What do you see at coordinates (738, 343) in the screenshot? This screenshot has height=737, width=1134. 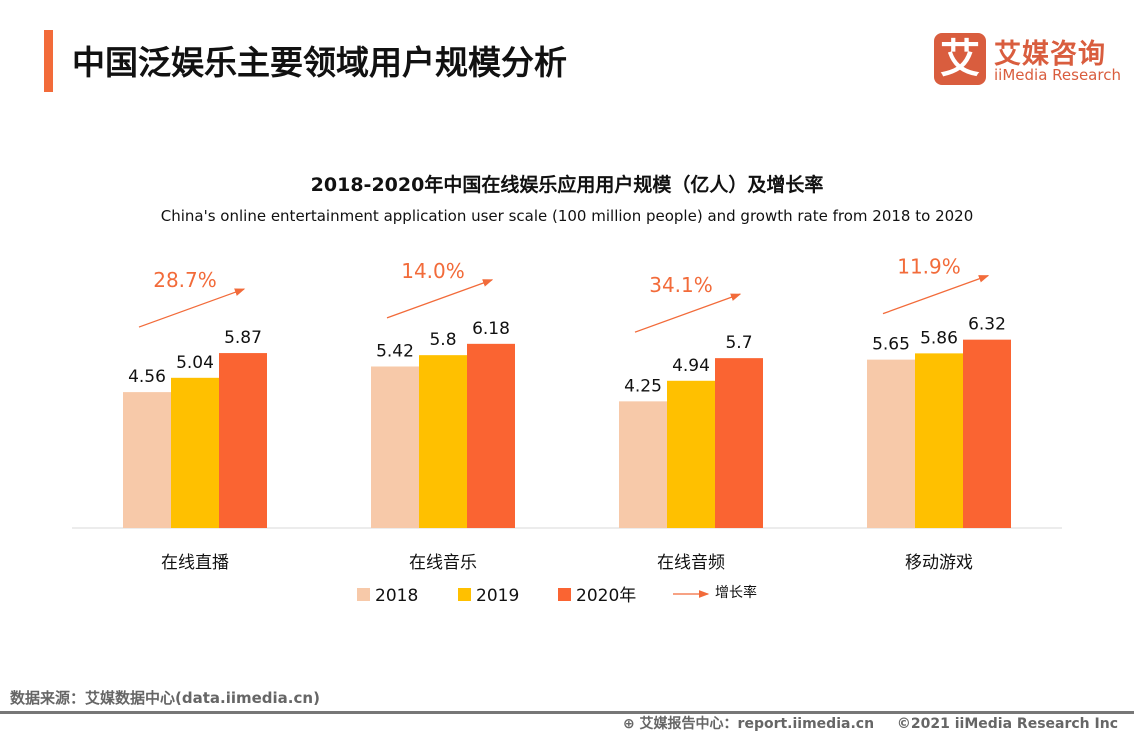 I see `data-label: 5.7` at bounding box center [738, 343].